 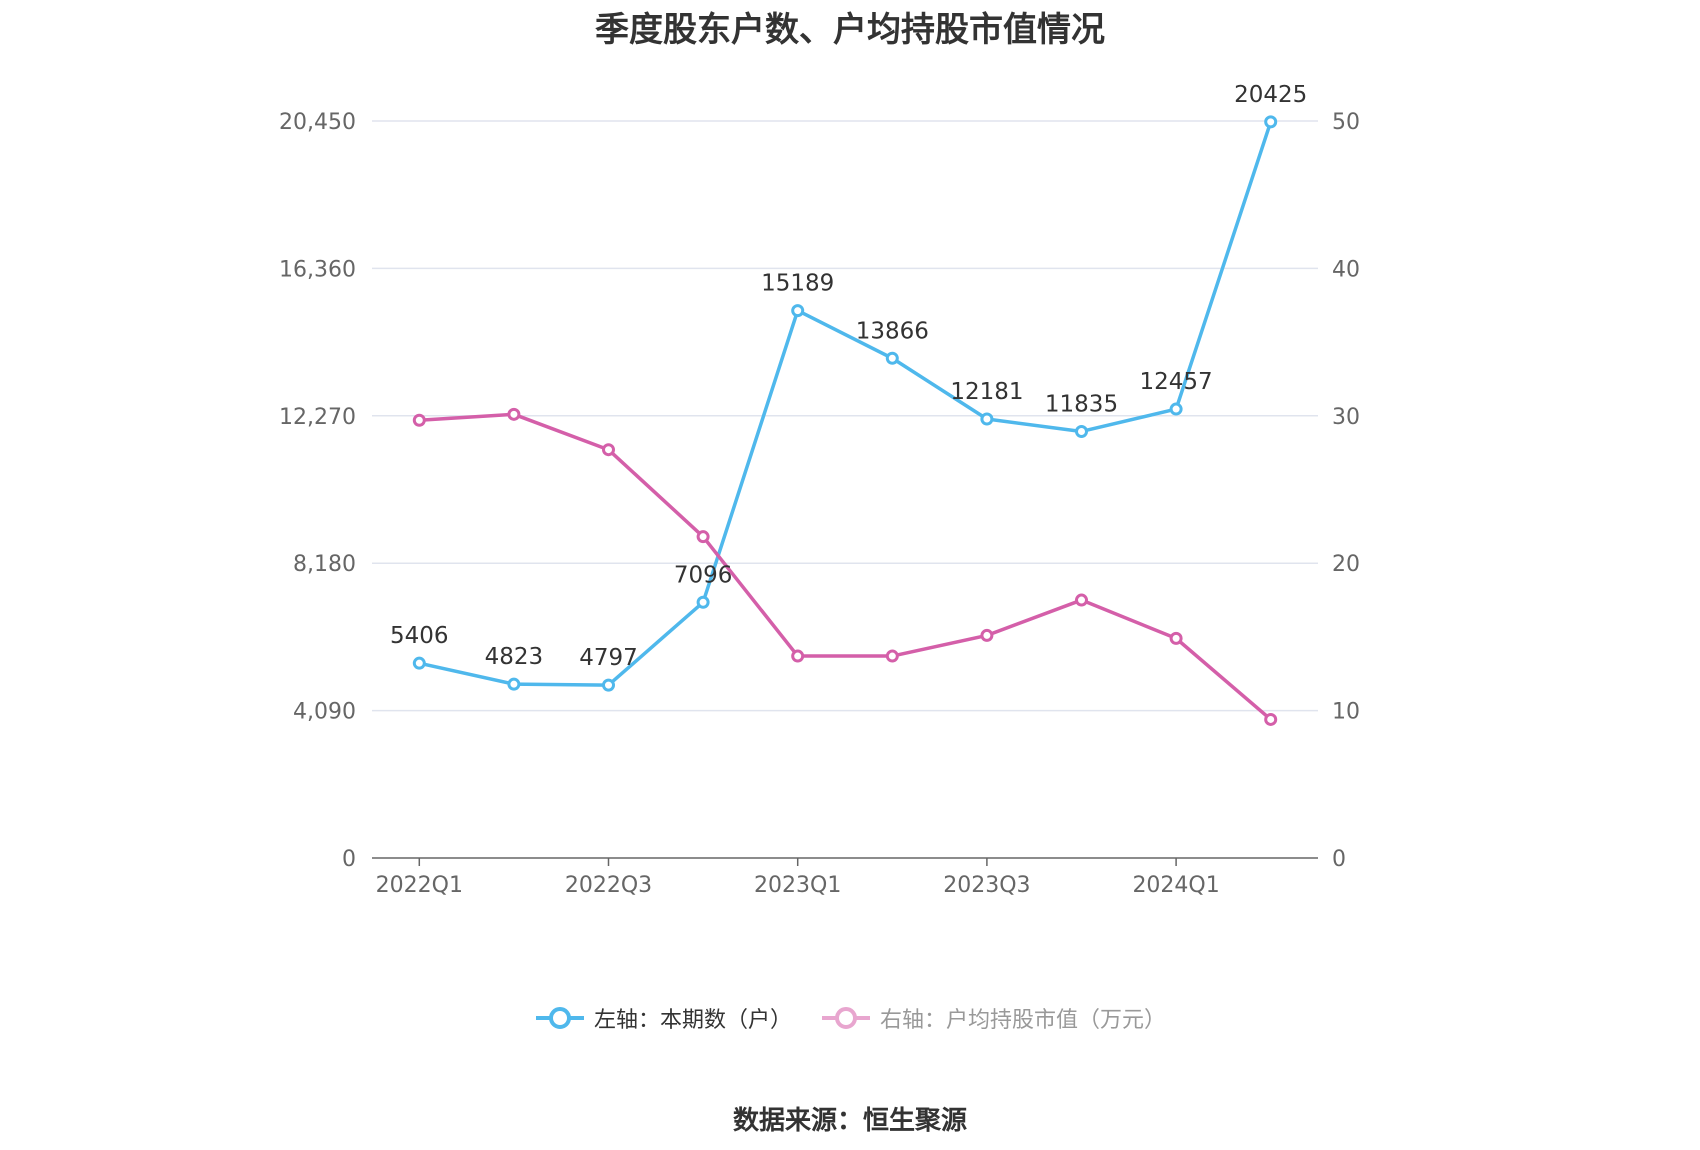 I want to click on x-tick-label: 2023Q1, so click(x=797, y=885).